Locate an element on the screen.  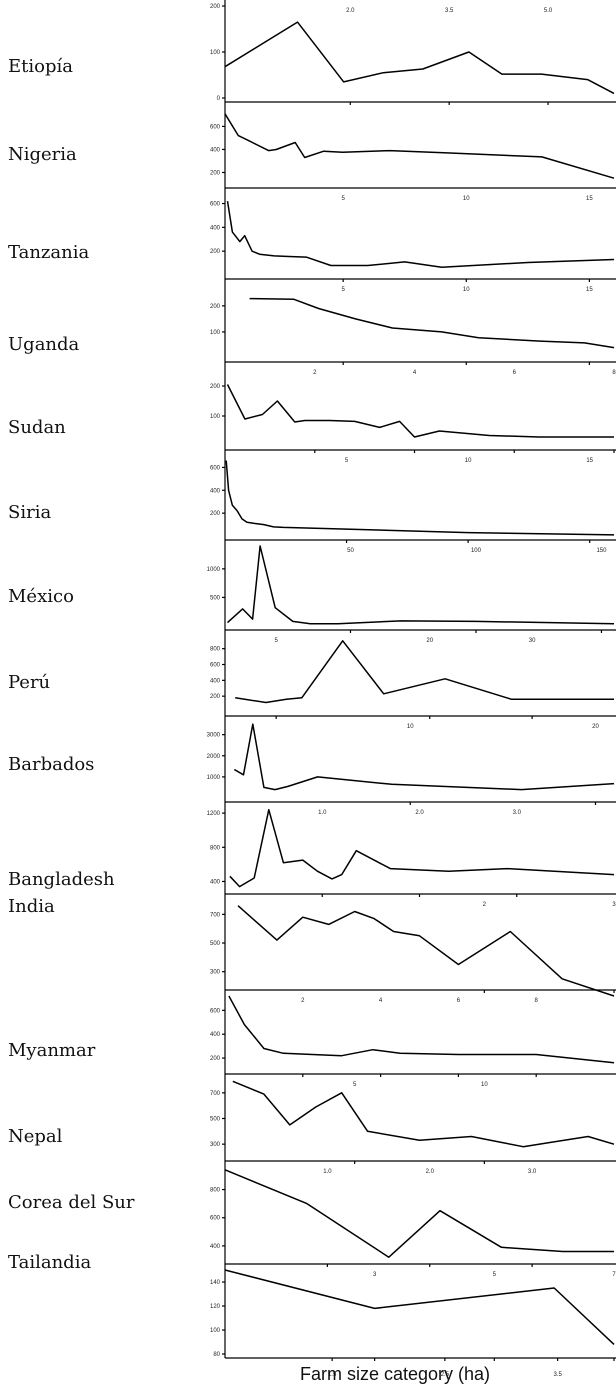
country-label: Tanzania is located at coordinates (48, 252).